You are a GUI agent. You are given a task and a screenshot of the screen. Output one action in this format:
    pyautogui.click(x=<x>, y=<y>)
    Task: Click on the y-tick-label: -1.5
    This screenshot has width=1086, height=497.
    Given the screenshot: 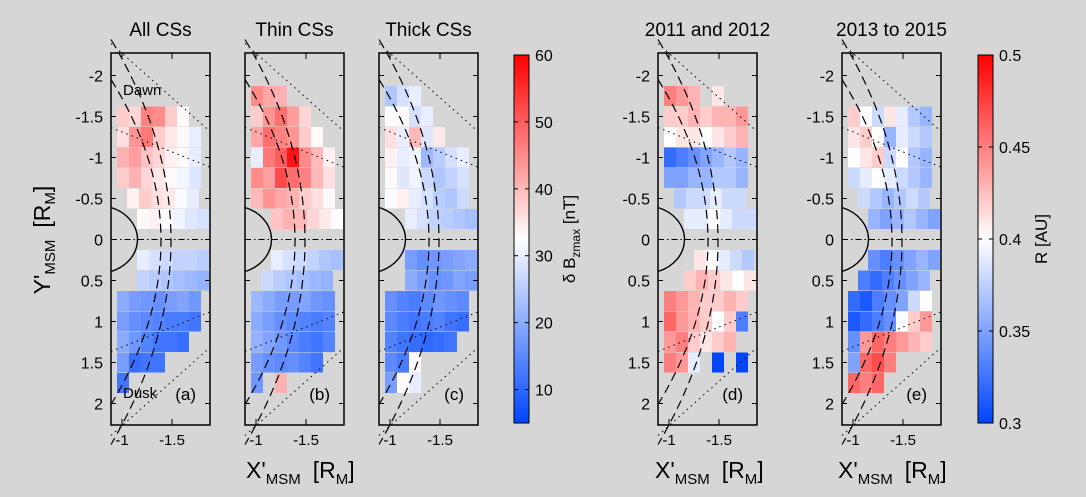 What is the action you would take?
    pyautogui.click(x=636, y=118)
    